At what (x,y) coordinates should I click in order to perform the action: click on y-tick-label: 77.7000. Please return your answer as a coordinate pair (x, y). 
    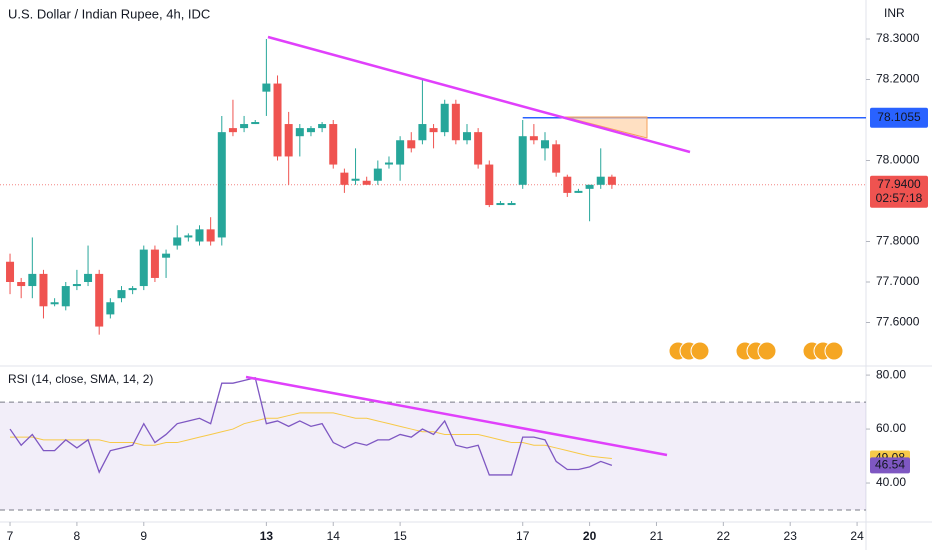
    Looking at the image, I should click on (898, 281).